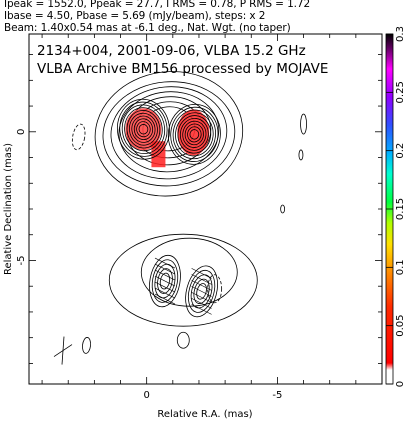 The height and width of the screenshot is (424, 409). Describe the element at coordinates (204, 414) in the screenshot. I see `x-axis-label: Relative R.A. (mas)` at that location.